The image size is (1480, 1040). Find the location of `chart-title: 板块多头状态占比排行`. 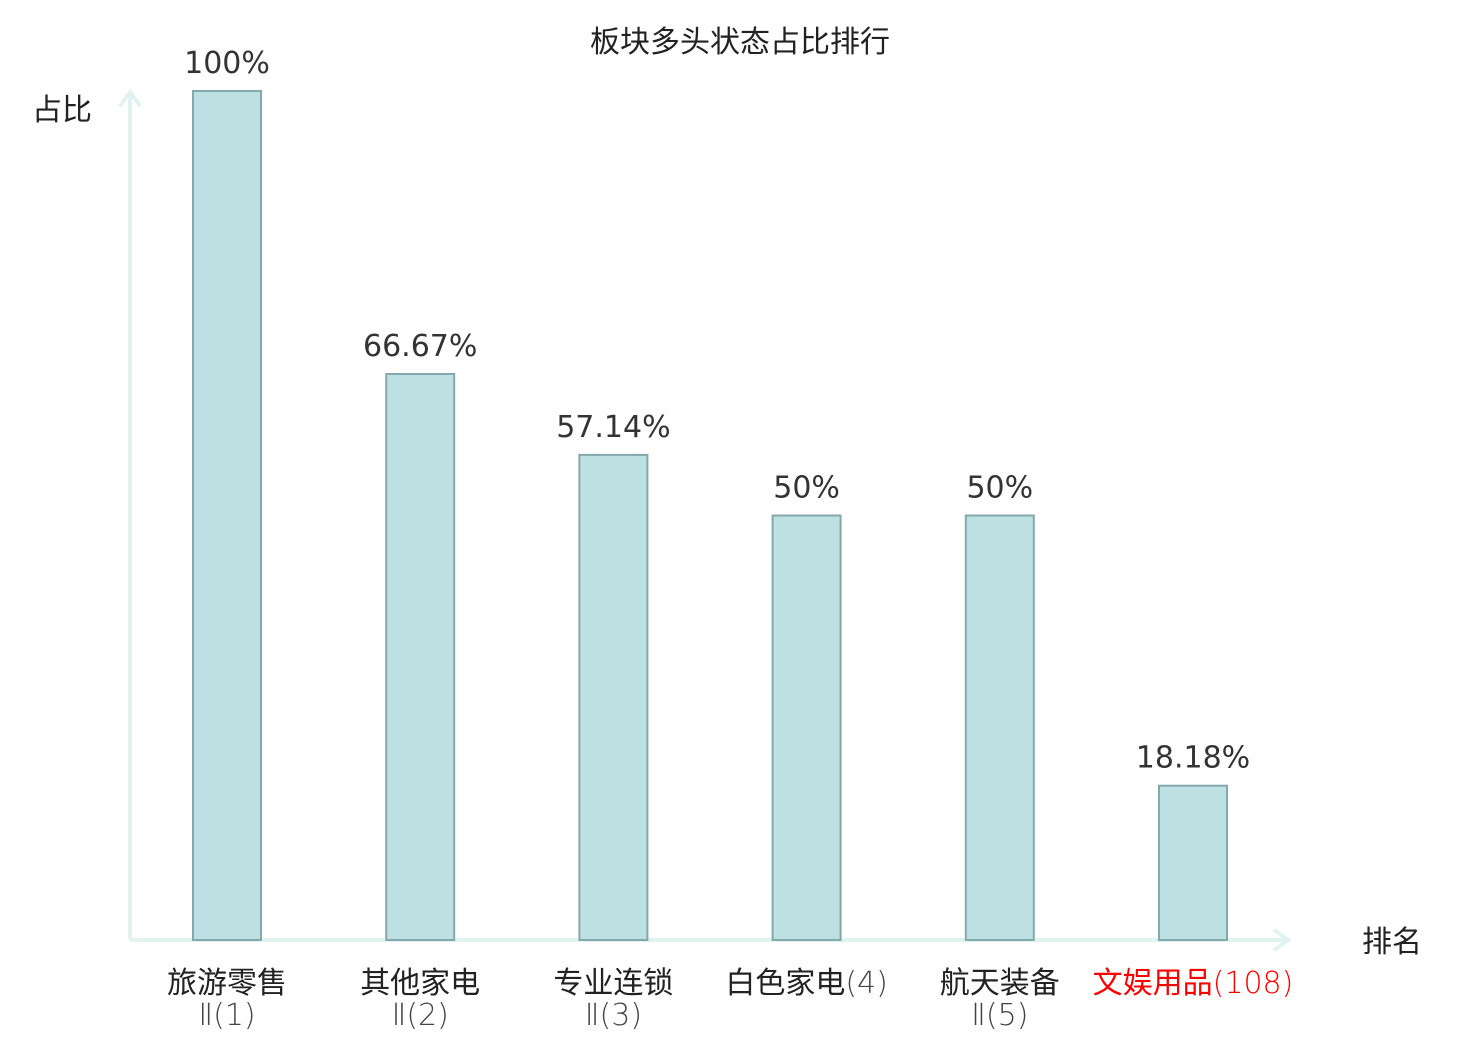

chart-title: 板块多头状态占比排行 is located at coordinates (740, 42).